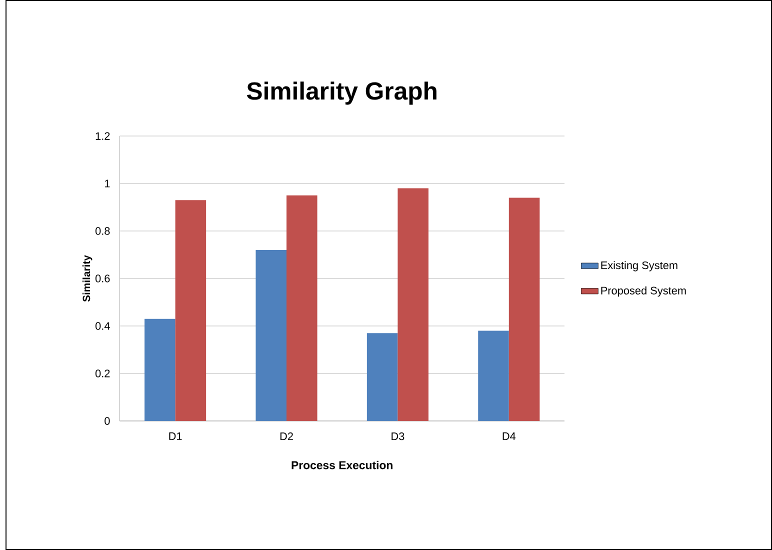 The height and width of the screenshot is (550, 772). I want to click on x-tick-label: D2, so click(286, 436).